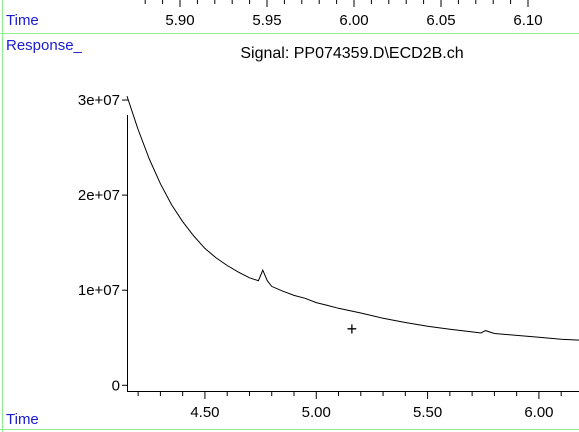 The width and height of the screenshot is (579, 432). I want to click on top-axis-label: Time, so click(22, 20).